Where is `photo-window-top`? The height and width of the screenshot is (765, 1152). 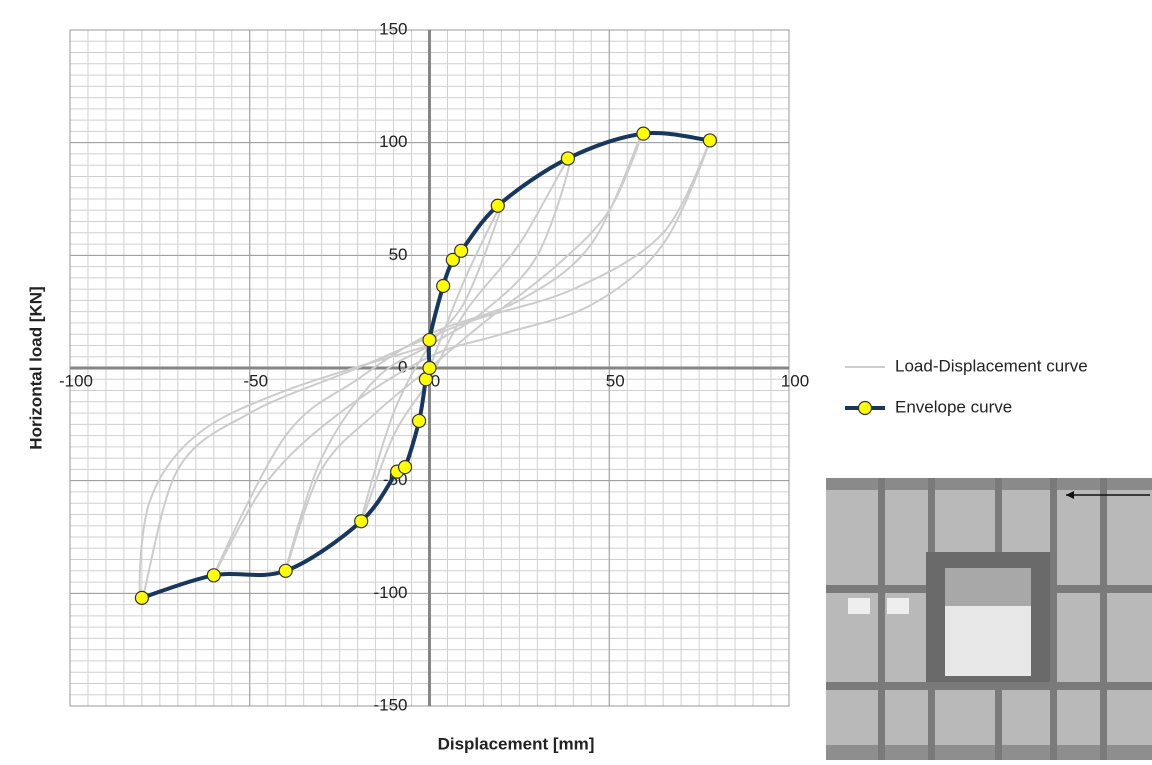
photo-window-top is located at coordinates (988, 587).